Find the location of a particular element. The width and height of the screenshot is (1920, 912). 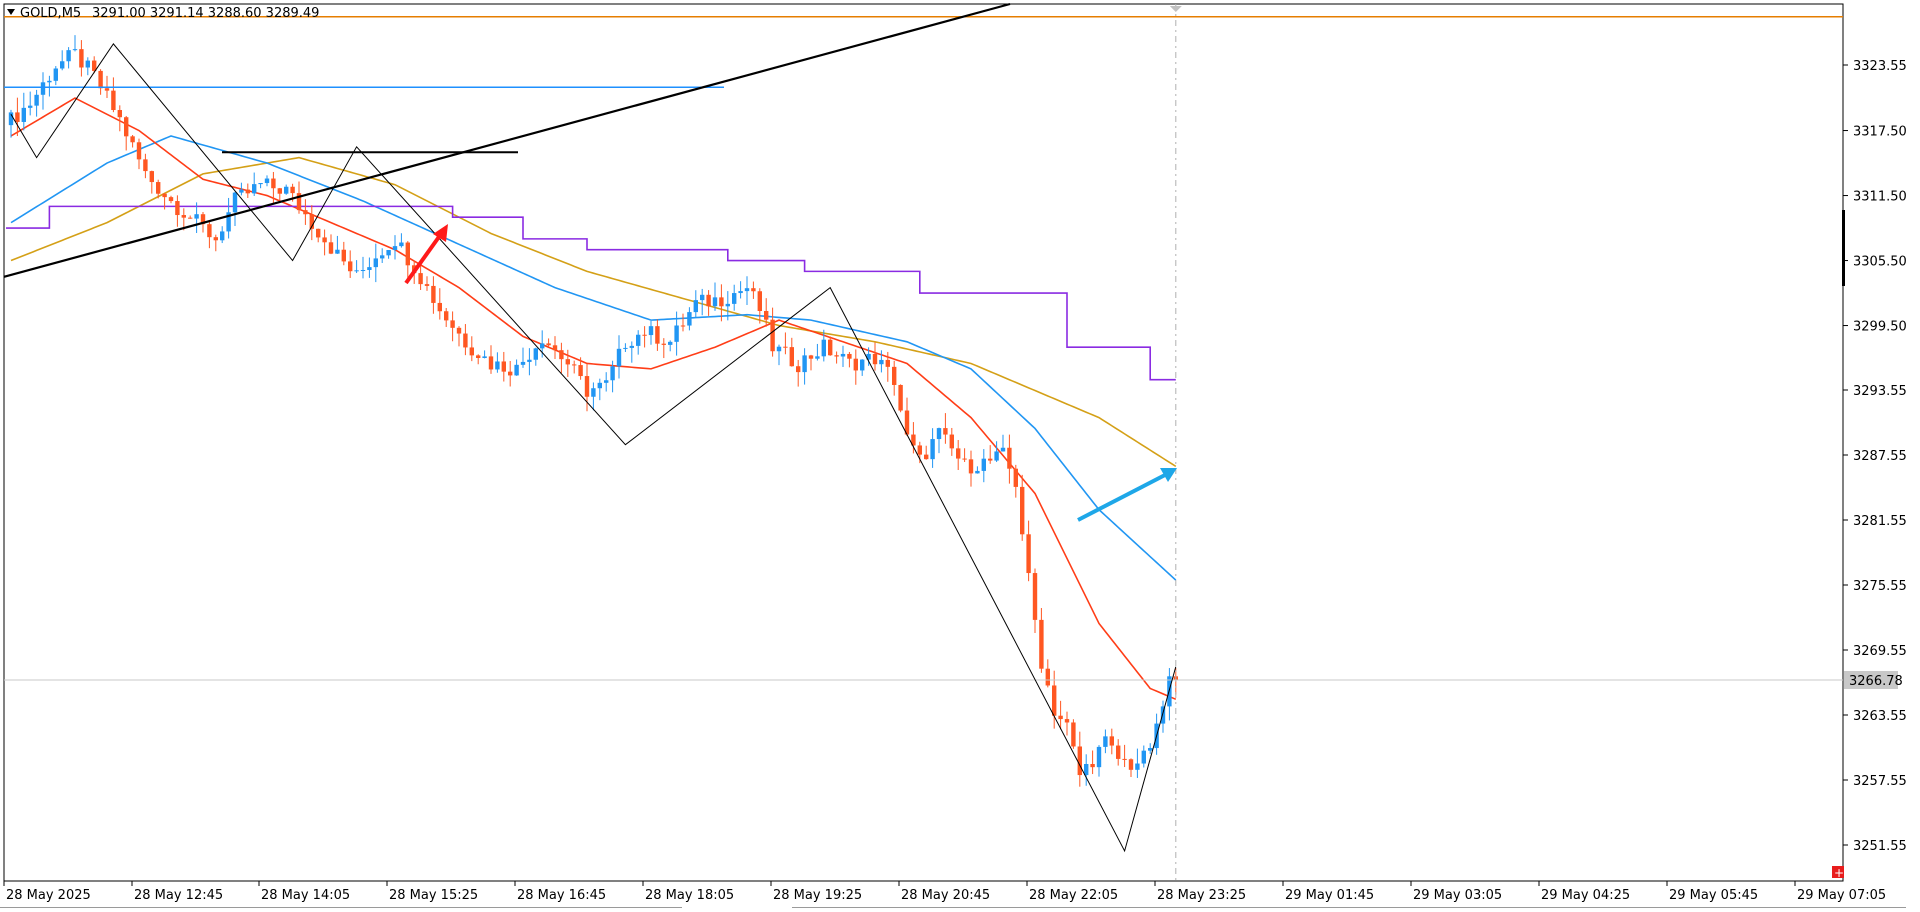

bottom-tab-left is located at coordinates (341, 909).